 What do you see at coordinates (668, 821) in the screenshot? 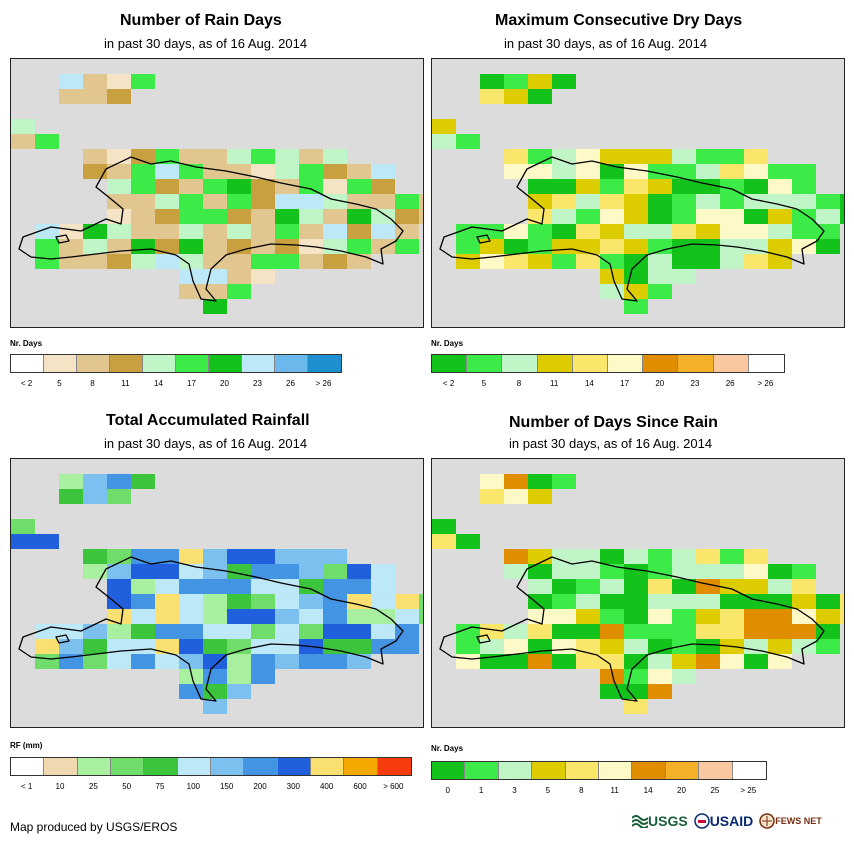
I see `usgs-logo-text: USGS` at bounding box center [668, 821].